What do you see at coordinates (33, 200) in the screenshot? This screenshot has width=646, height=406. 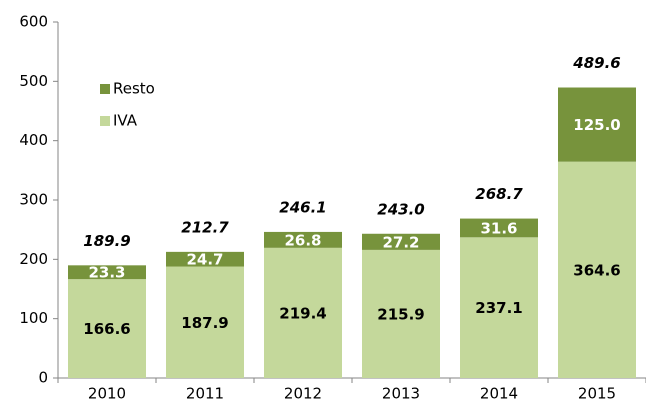 I see `y-tick-label: 300` at bounding box center [33, 200].